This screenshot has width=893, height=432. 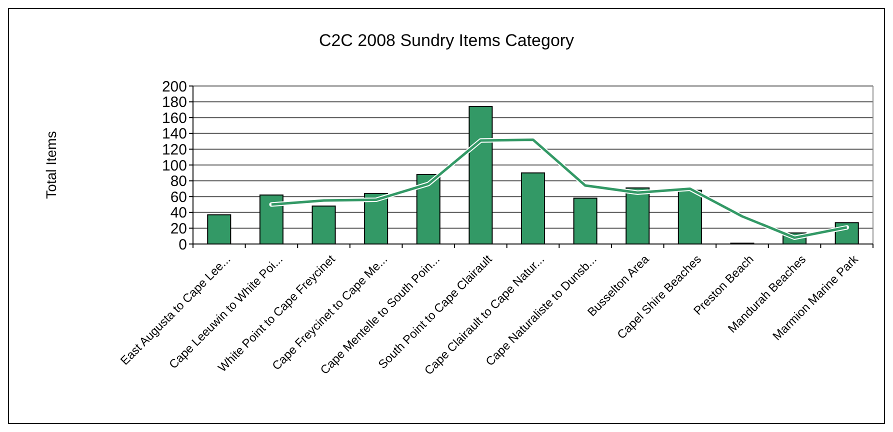 I want to click on y-tick-label: 120, so click(x=174, y=149).